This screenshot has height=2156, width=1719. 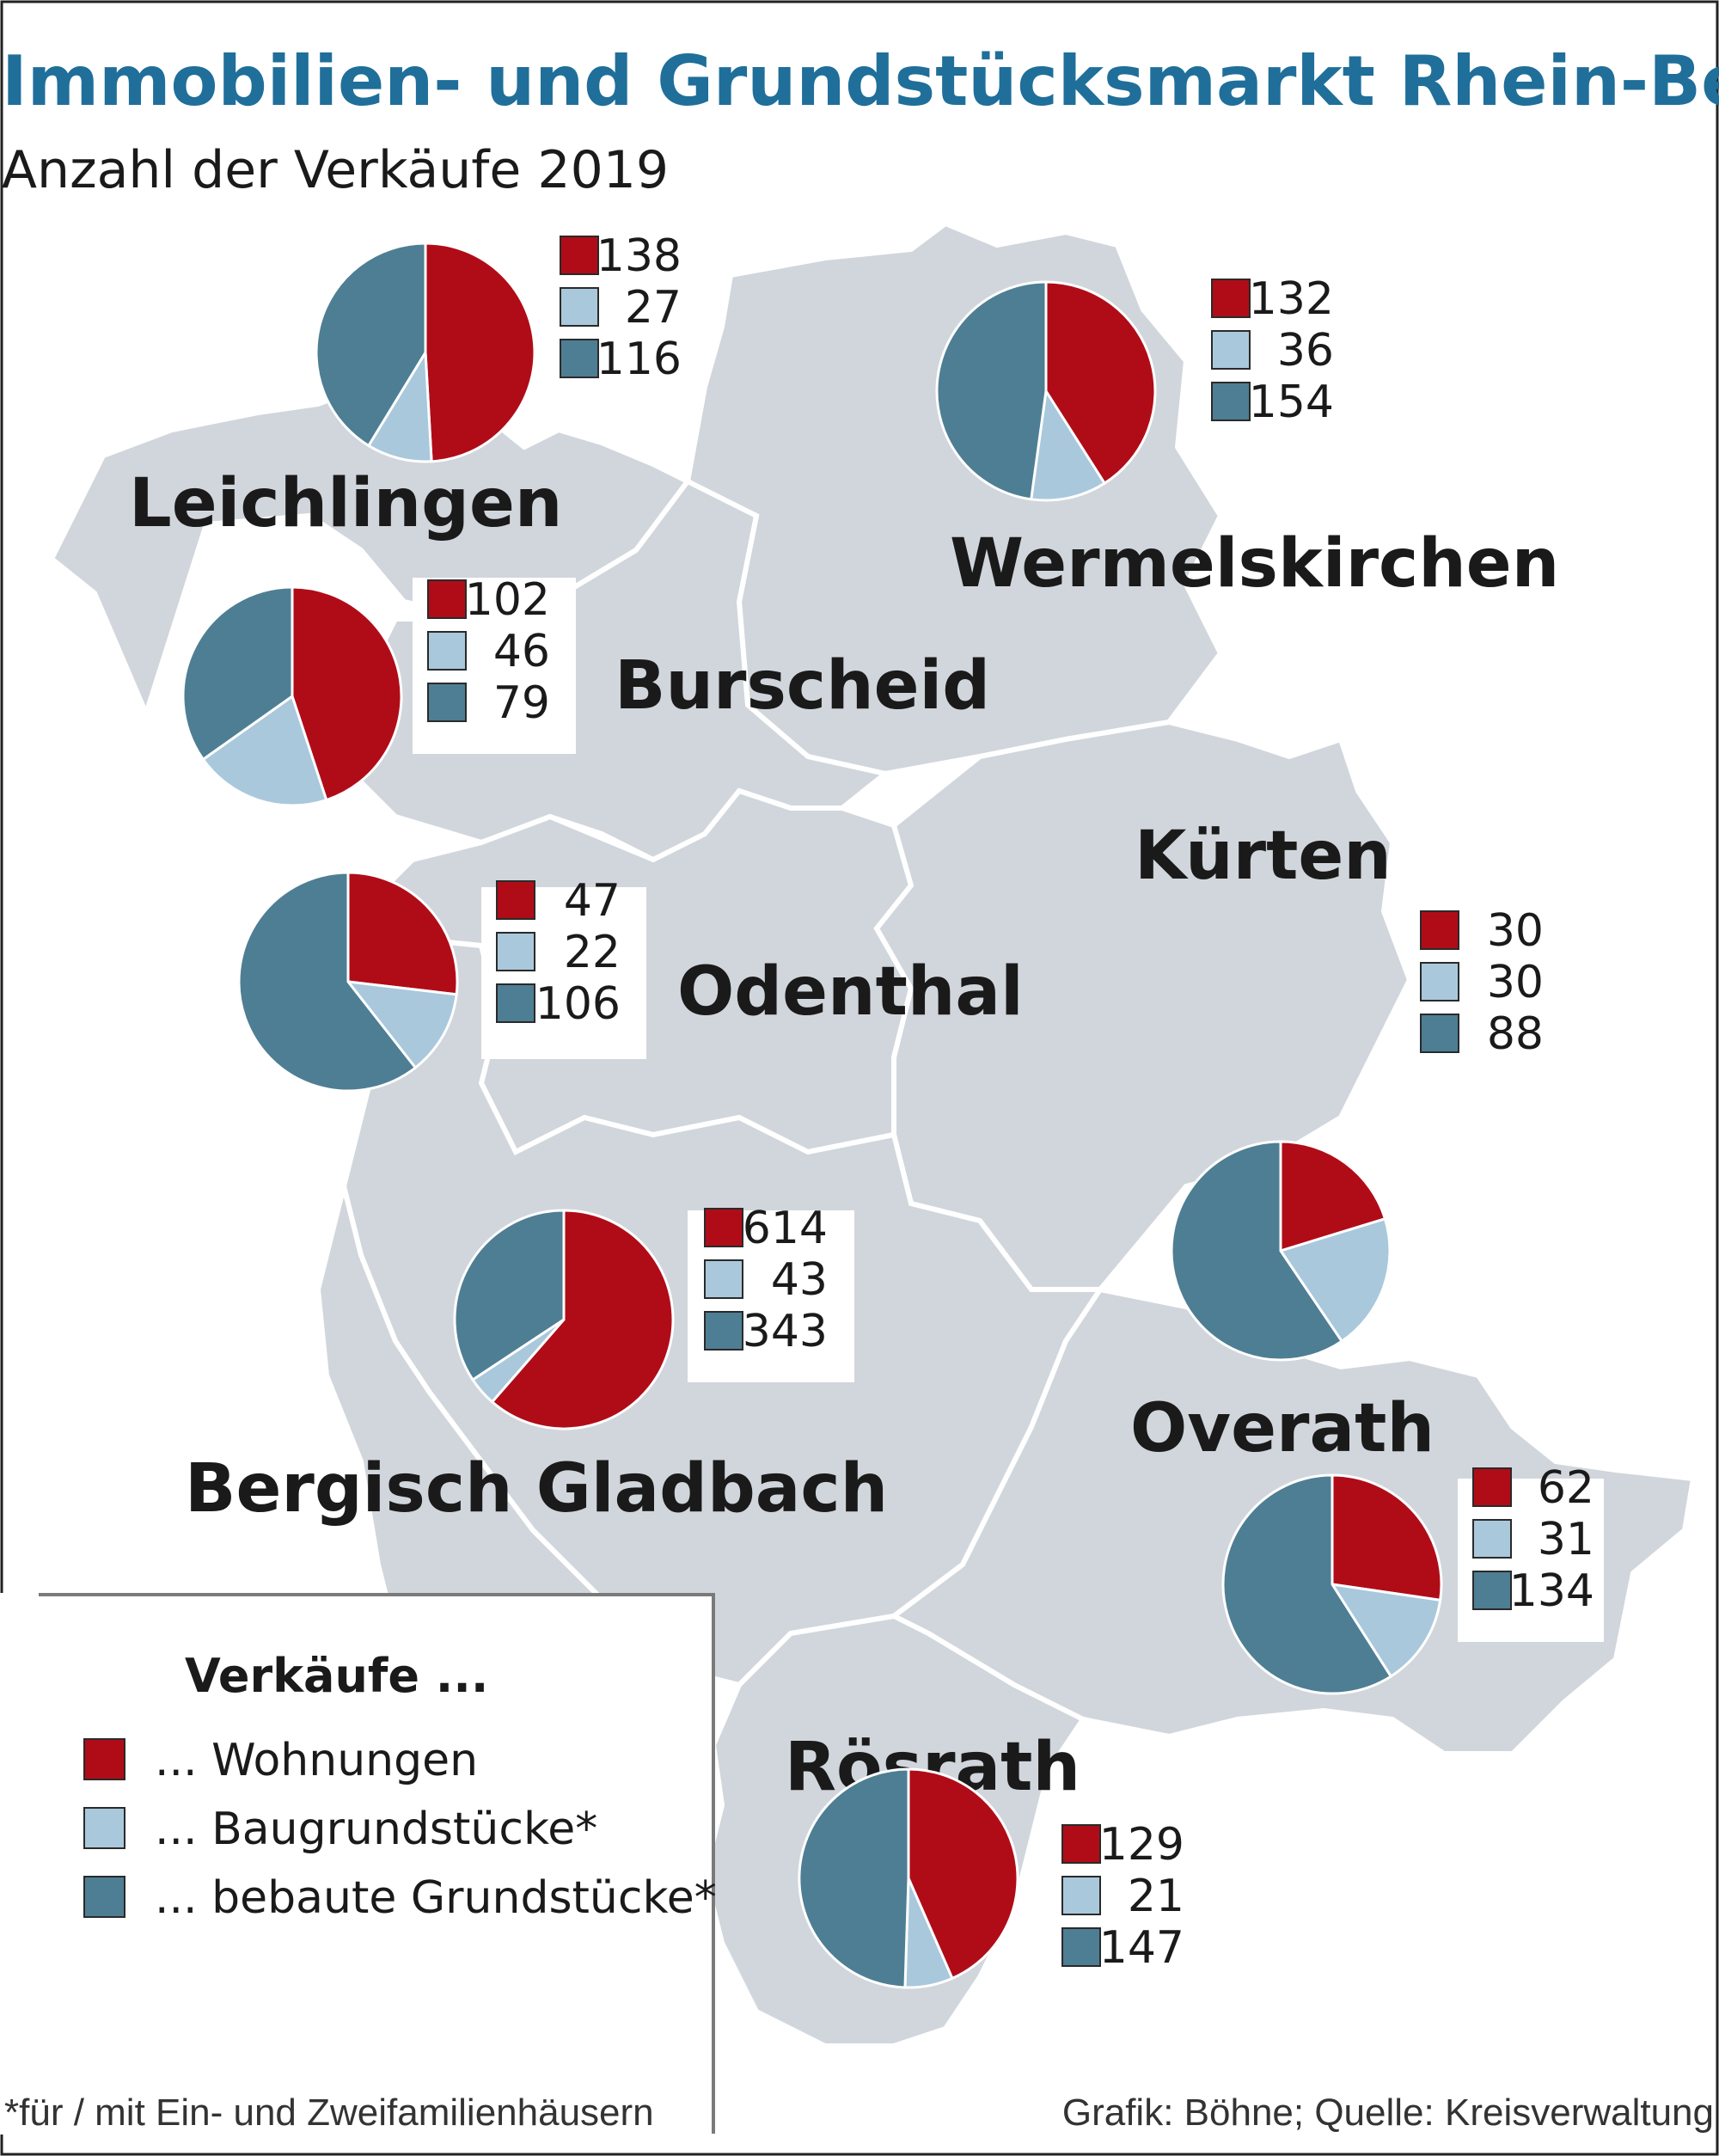 What do you see at coordinates (1307, 1584) in the screenshot?
I see `pie-6-slice-bebaute` at bounding box center [1307, 1584].